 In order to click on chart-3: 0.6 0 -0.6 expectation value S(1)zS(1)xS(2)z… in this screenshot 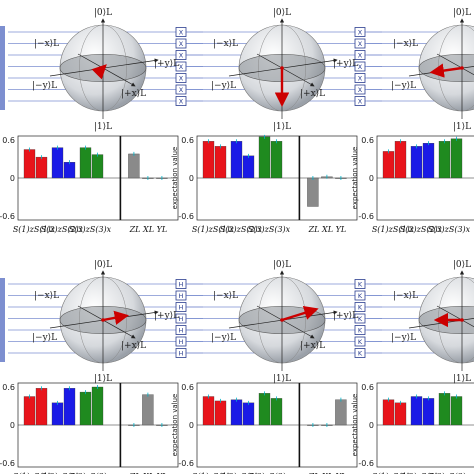, I will do `click(412, 184)`.